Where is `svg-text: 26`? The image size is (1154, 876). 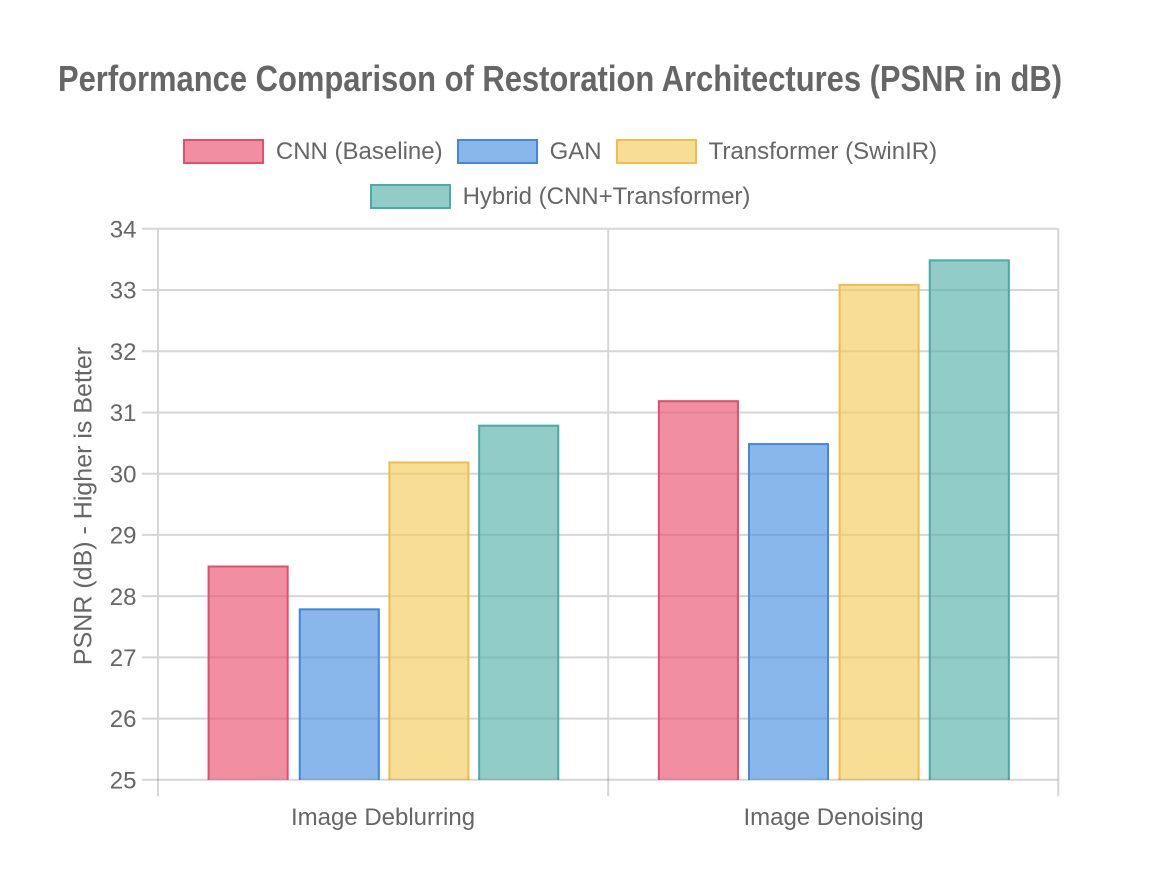 svg-text: 26 is located at coordinates (123, 719).